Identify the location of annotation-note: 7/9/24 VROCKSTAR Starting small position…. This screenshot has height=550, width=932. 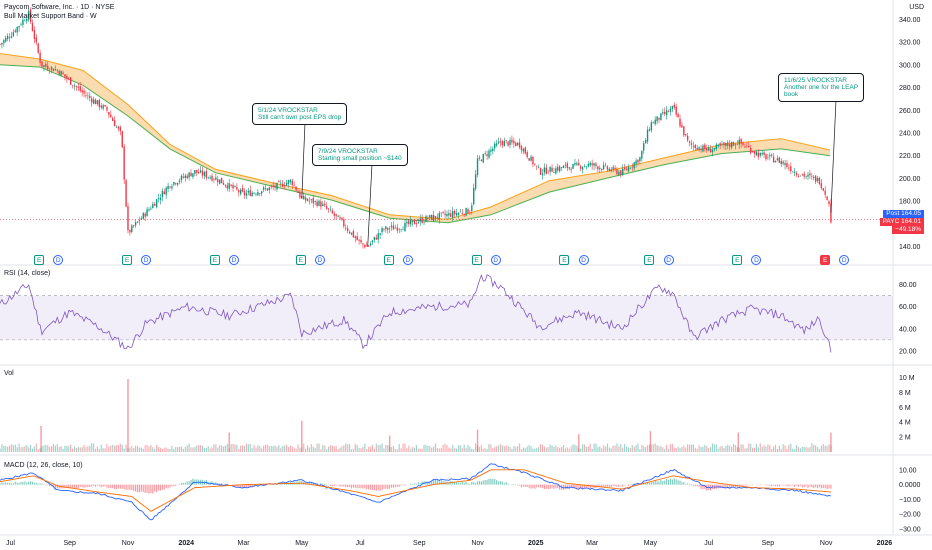
(360, 155).